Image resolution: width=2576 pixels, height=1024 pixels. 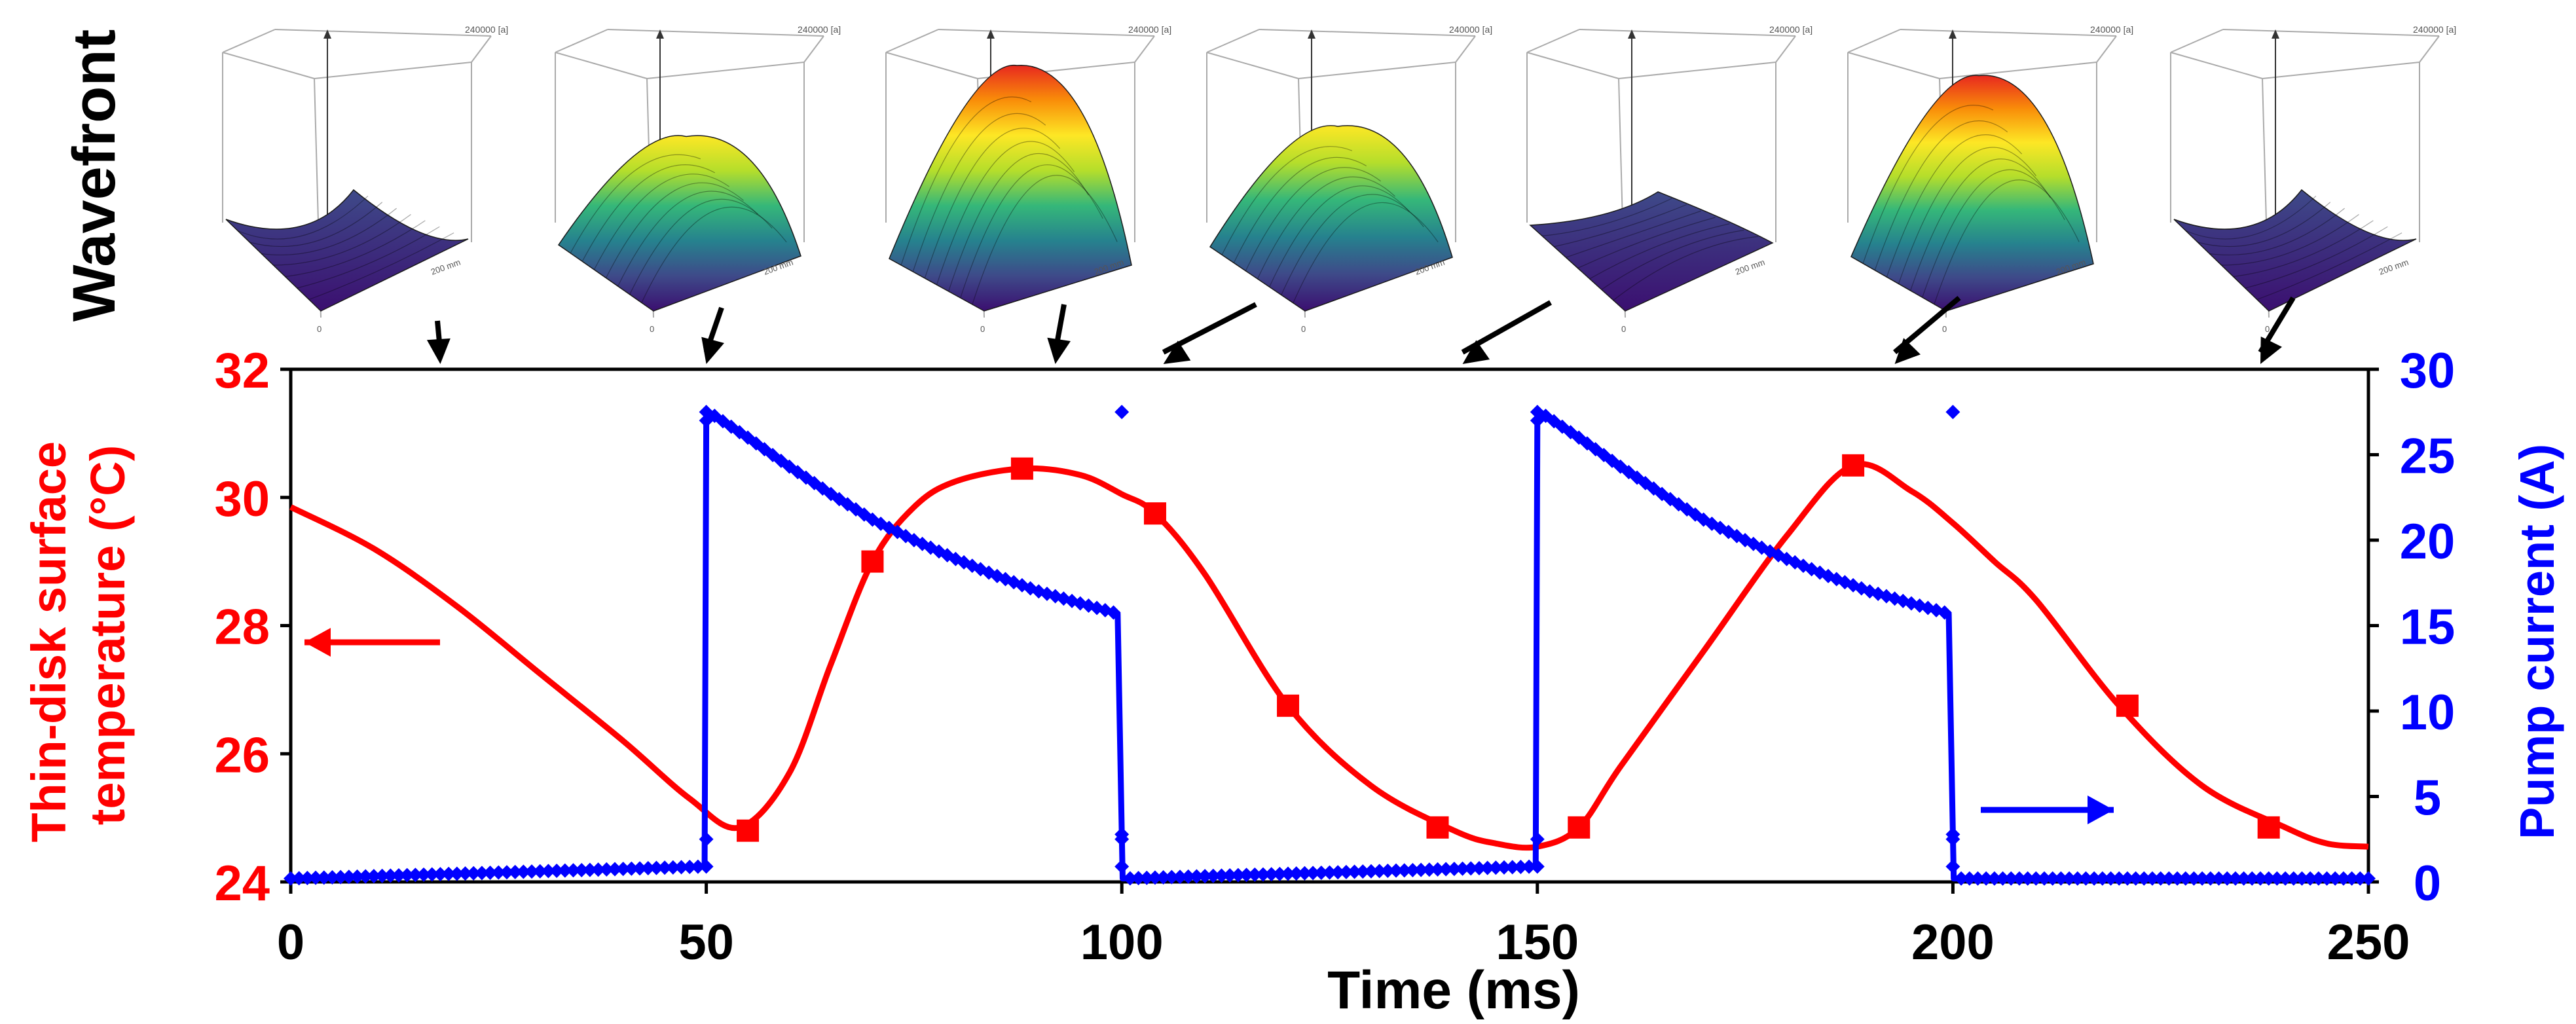 What do you see at coordinates (49, 642) in the screenshot?
I see `y-axis-left-title-line-1: Thin-disk surface` at bounding box center [49, 642].